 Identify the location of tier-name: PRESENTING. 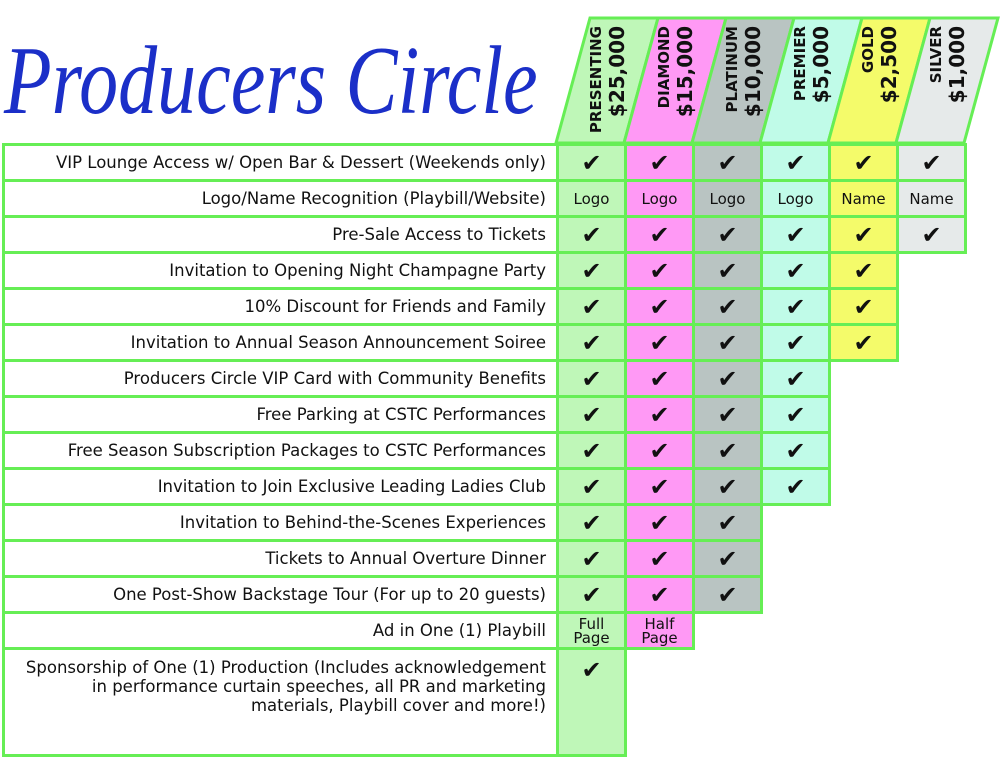
(596, 79).